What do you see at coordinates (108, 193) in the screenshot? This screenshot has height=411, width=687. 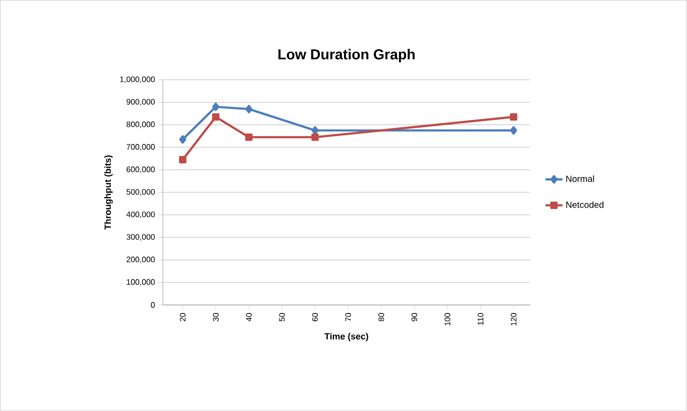 I see `y-axis-title: Throughput (bits)` at bounding box center [108, 193].